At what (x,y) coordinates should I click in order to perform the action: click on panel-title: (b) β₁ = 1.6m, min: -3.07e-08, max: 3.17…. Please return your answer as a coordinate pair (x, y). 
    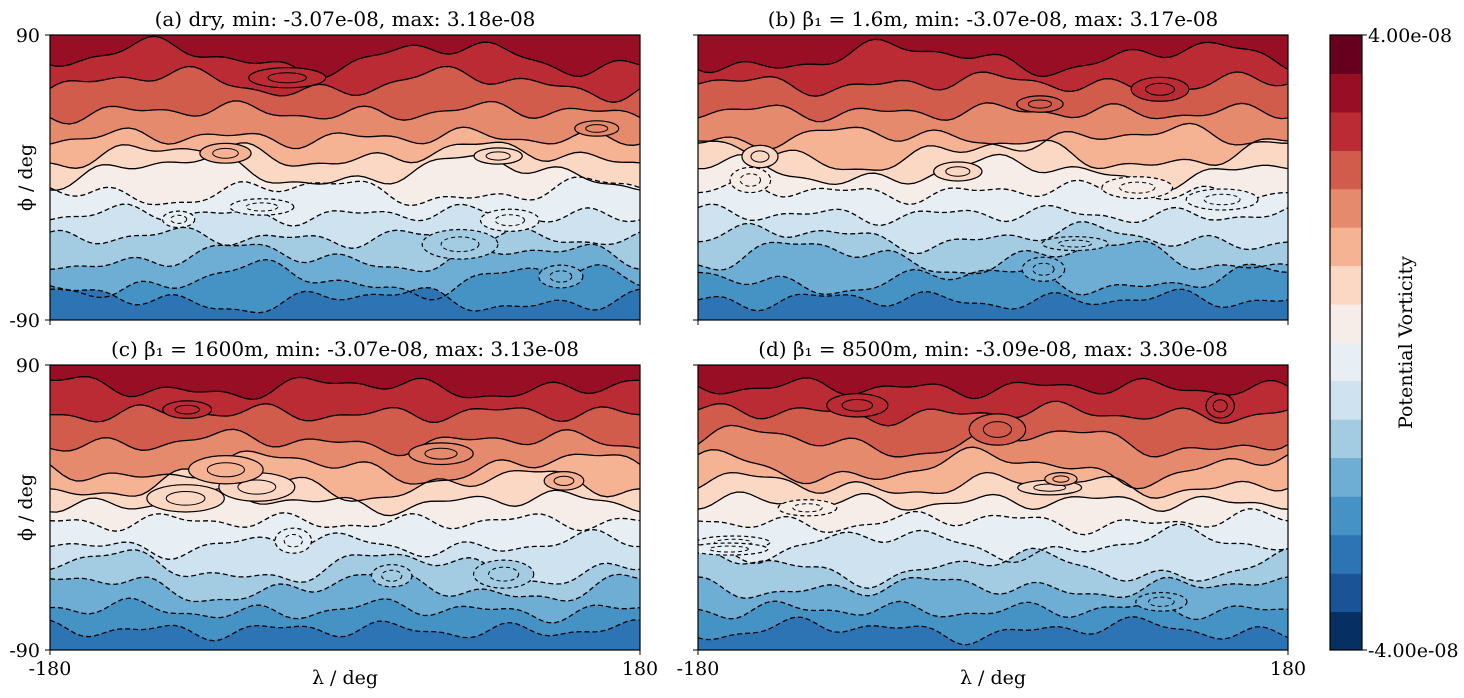
    Looking at the image, I should click on (993, 19).